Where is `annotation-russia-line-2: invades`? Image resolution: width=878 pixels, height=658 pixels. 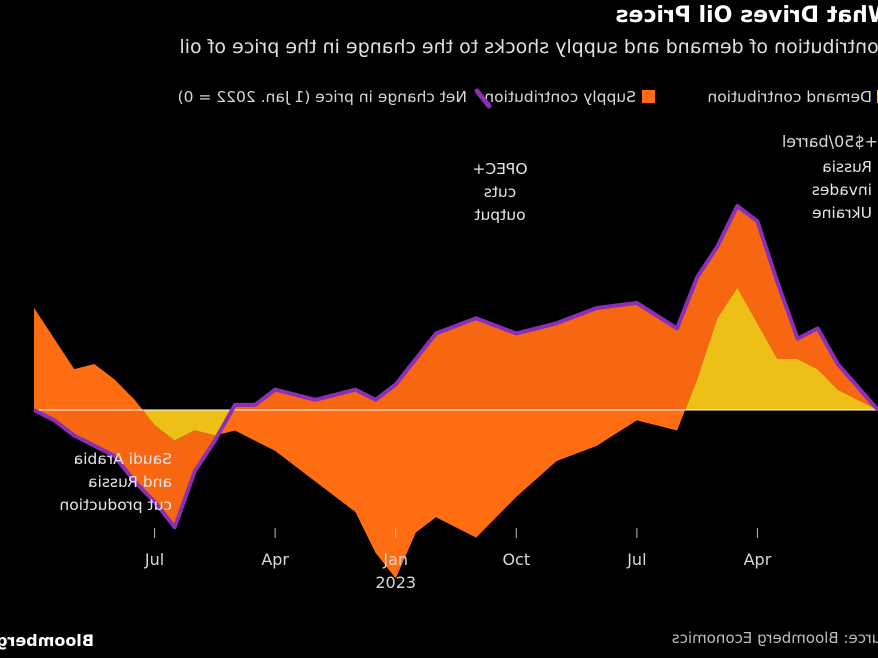
annotation-russia-line-2: invades is located at coordinates (842, 190).